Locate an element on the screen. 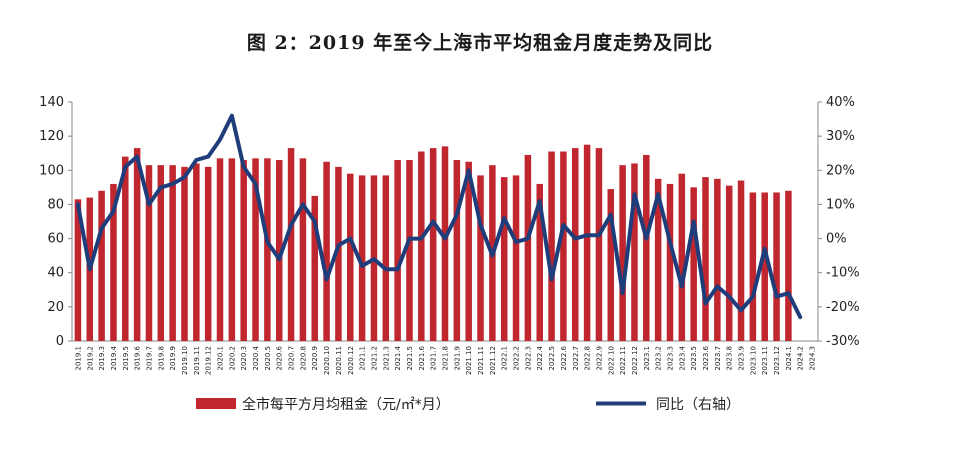  x-tick-label: 2020.1 is located at coordinates (221, 358).